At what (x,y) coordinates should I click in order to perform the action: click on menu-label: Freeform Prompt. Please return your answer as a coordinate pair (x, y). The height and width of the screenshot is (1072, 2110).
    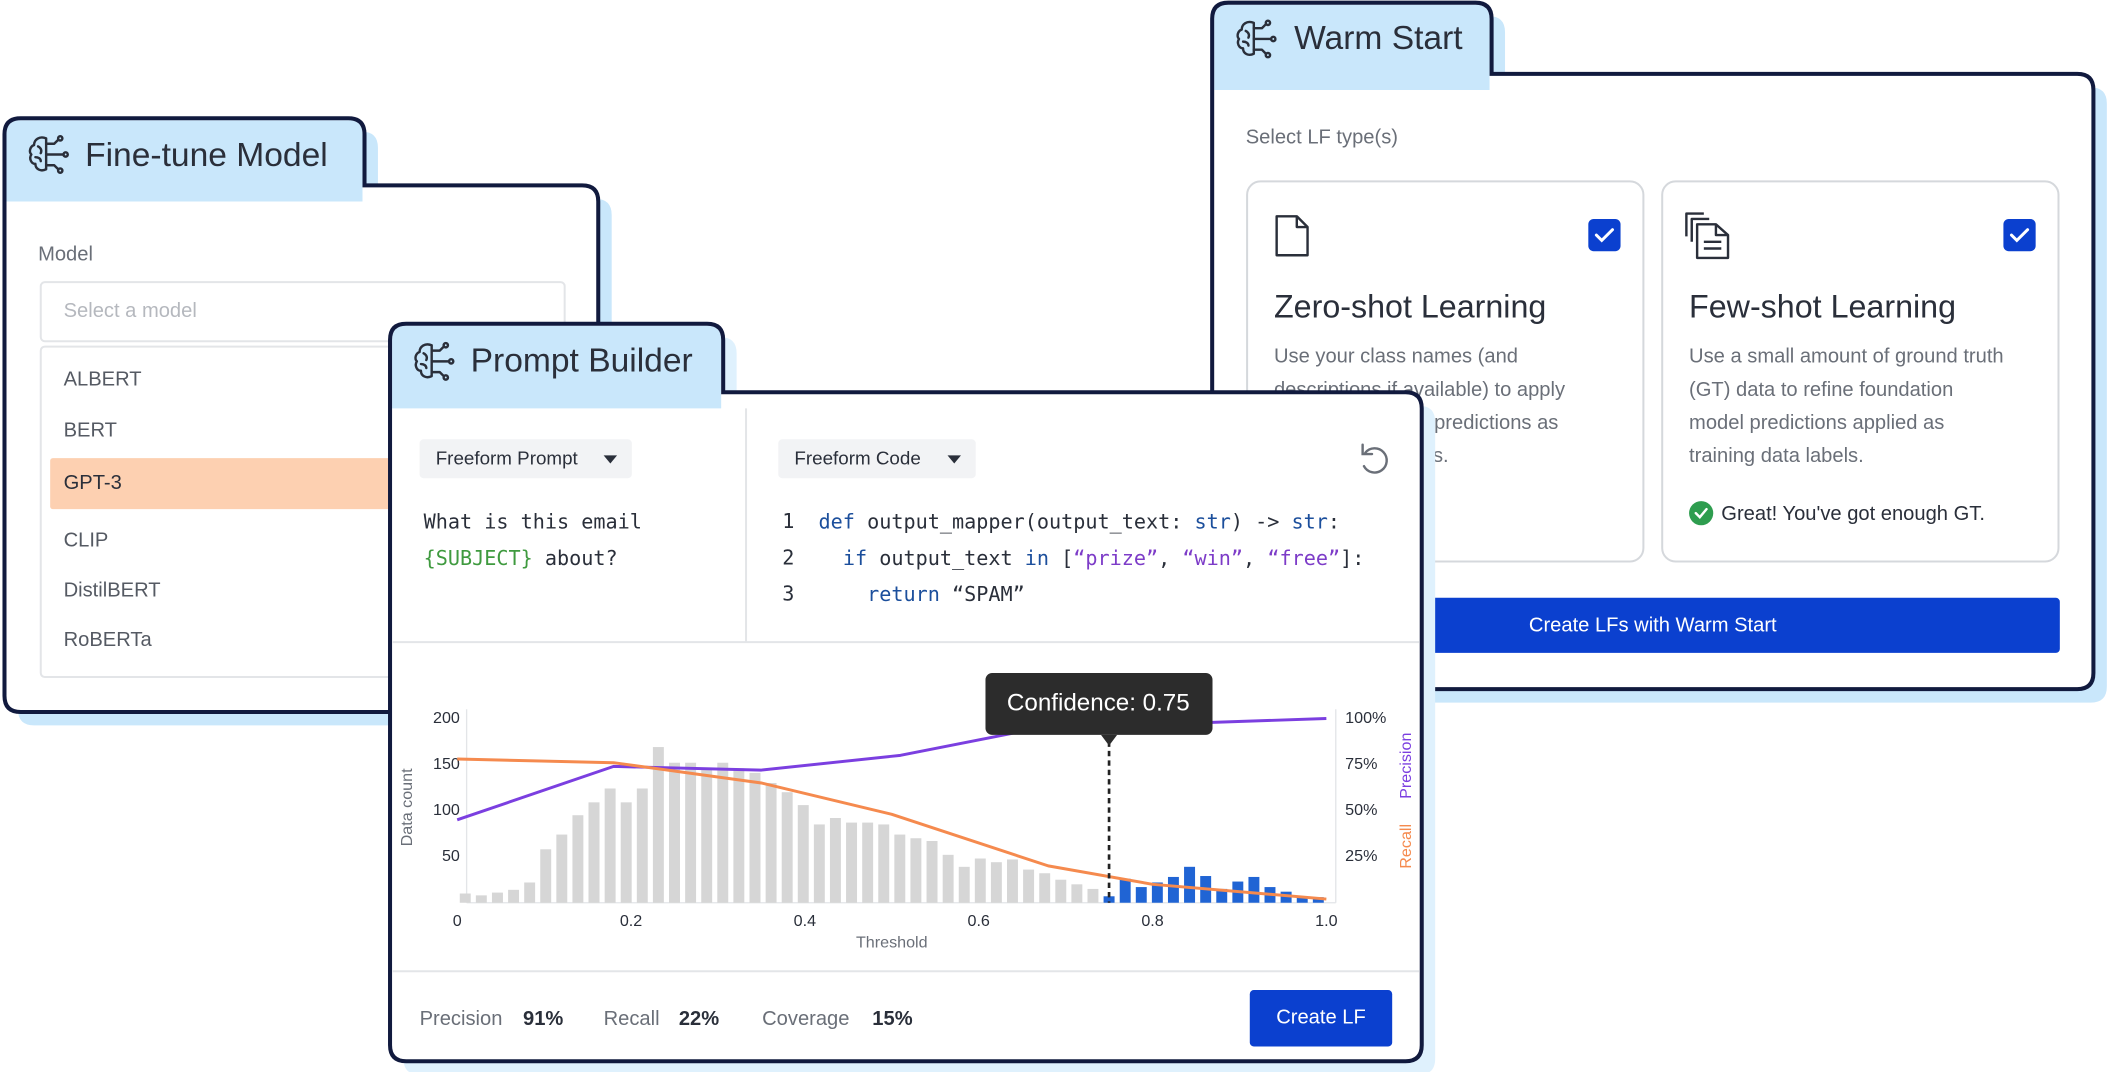
    Looking at the image, I should click on (507, 457).